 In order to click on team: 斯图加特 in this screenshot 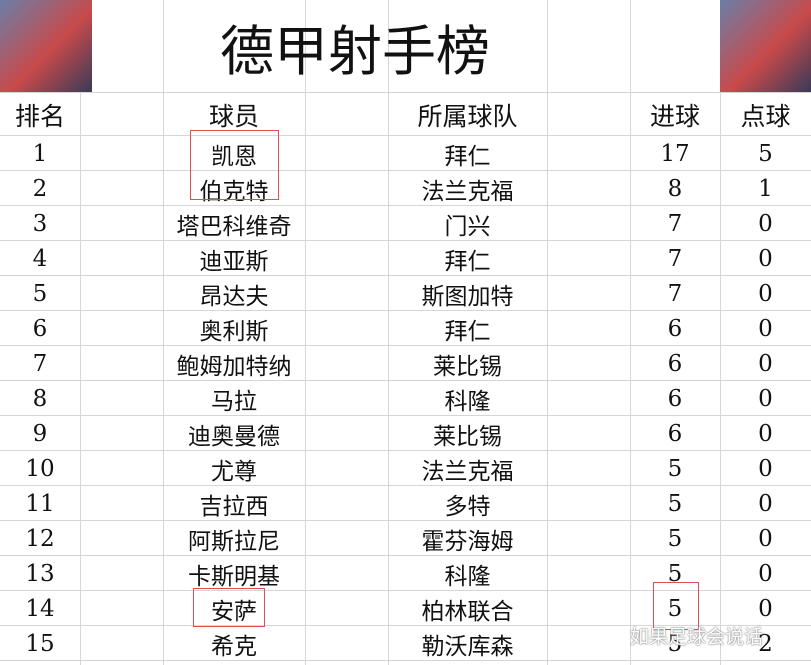, I will do `click(467, 296)`.